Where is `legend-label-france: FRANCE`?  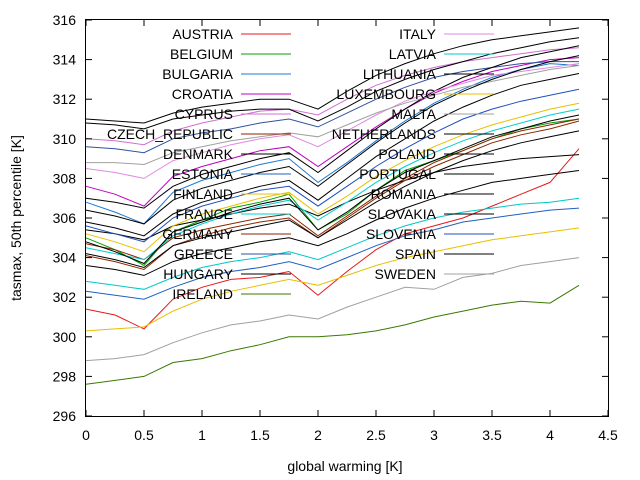 legend-label-france: FRANCE is located at coordinates (204, 214).